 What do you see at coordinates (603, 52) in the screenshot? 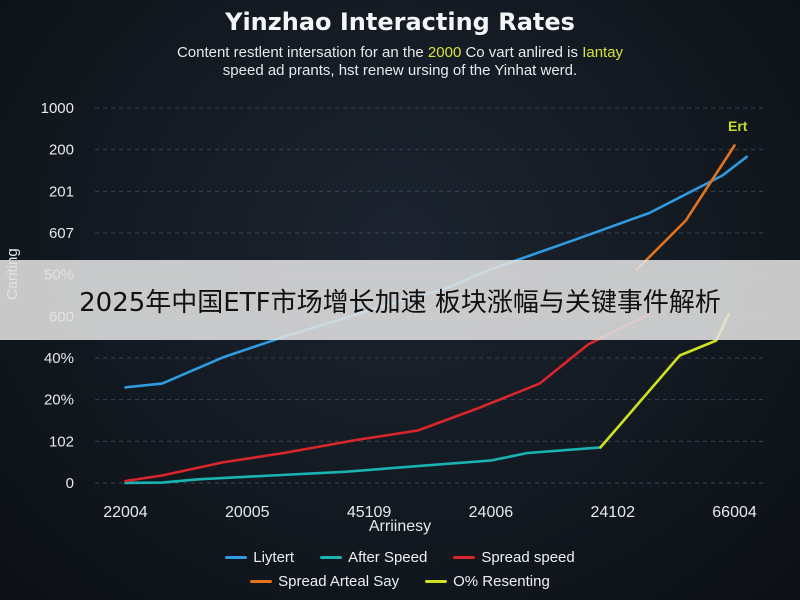
I see `subtitle-highlight: Iantay` at bounding box center [603, 52].